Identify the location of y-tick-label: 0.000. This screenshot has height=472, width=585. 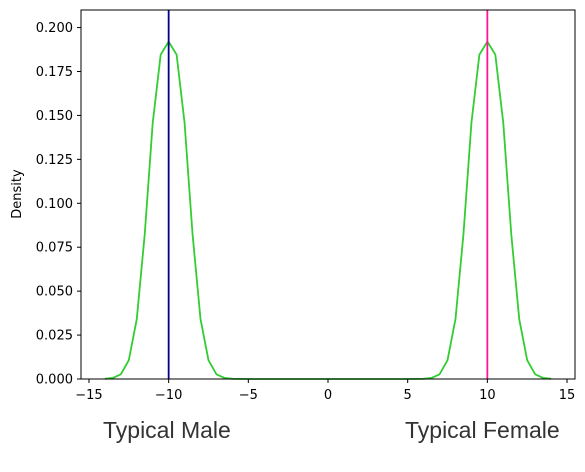
(54, 380).